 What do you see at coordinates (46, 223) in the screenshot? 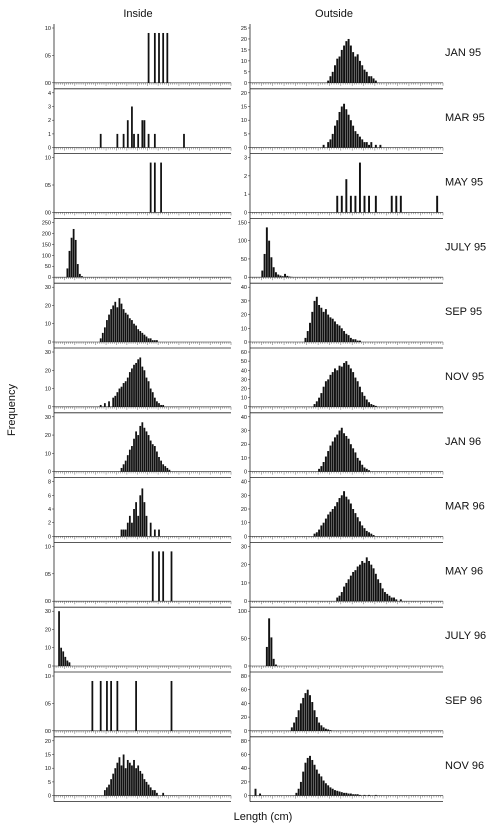
I see `y-tick-label: 250` at bounding box center [46, 223].